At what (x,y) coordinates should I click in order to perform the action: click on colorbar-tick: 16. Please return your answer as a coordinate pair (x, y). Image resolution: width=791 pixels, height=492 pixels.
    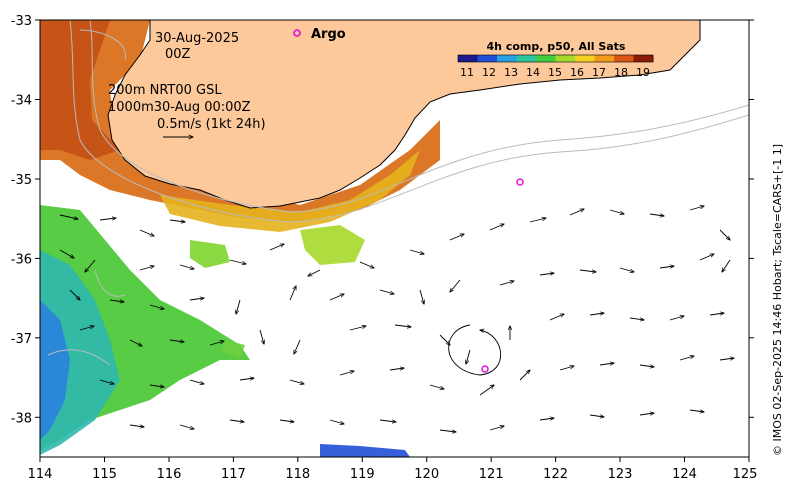
    Looking at the image, I should click on (577, 72).